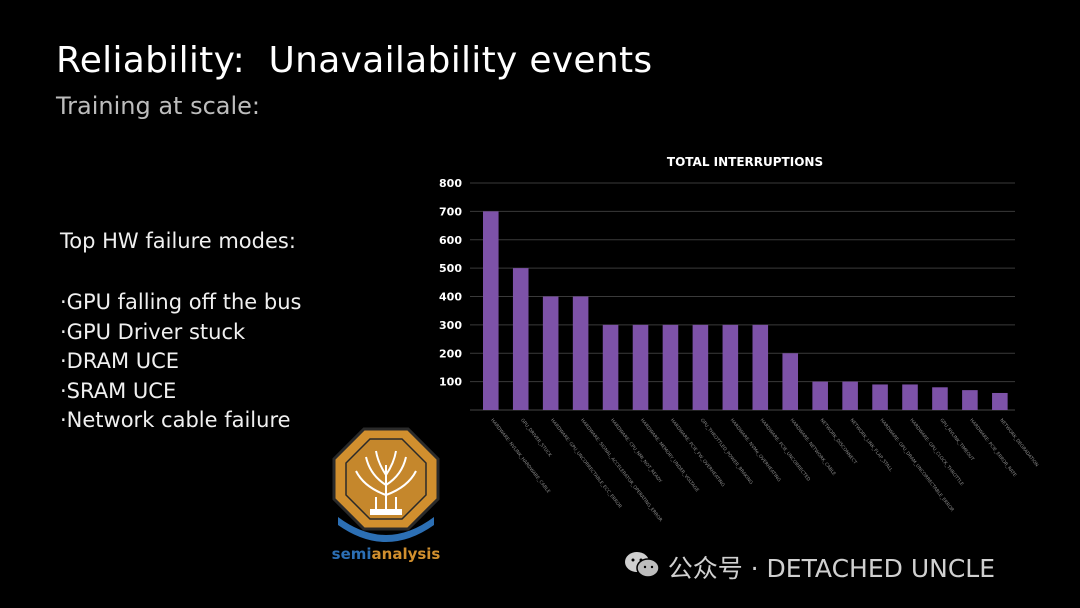  What do you see at coordinates (956, 440) in the screenshot?
I see `x-tick-label: GPU_NVLINK_TIMEOUT` at bounding box center [956, 440].